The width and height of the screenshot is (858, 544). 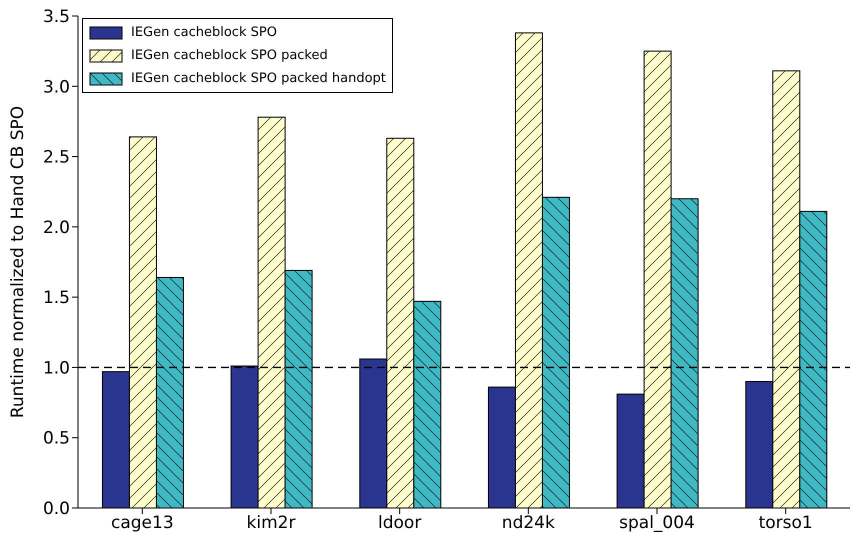 I want to click on legend-label: IEGen cacheblock SPO packed handopt, so click(x=258, y=78).